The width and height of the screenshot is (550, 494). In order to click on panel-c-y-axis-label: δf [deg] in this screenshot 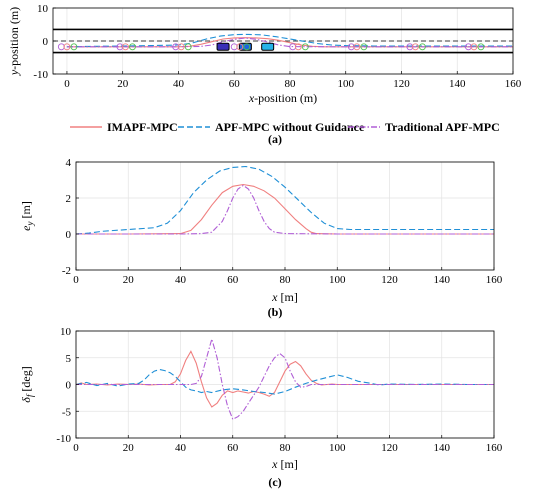, I will do `click(27, 384)`.